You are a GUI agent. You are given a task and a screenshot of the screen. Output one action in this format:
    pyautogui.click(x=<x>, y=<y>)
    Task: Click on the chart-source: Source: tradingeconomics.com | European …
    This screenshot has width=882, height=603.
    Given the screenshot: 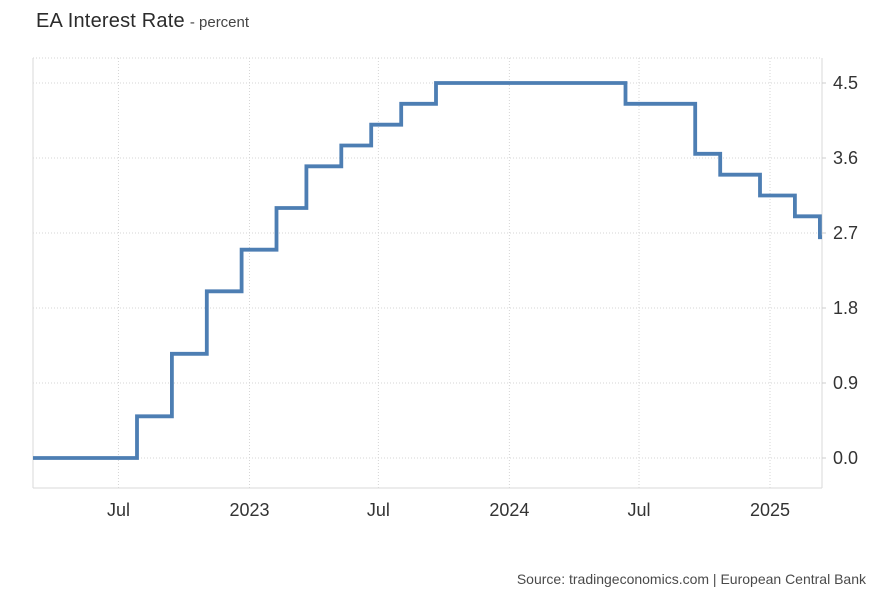 What is the action you would take?
    pyautogui.click(x=691, y=579)
    